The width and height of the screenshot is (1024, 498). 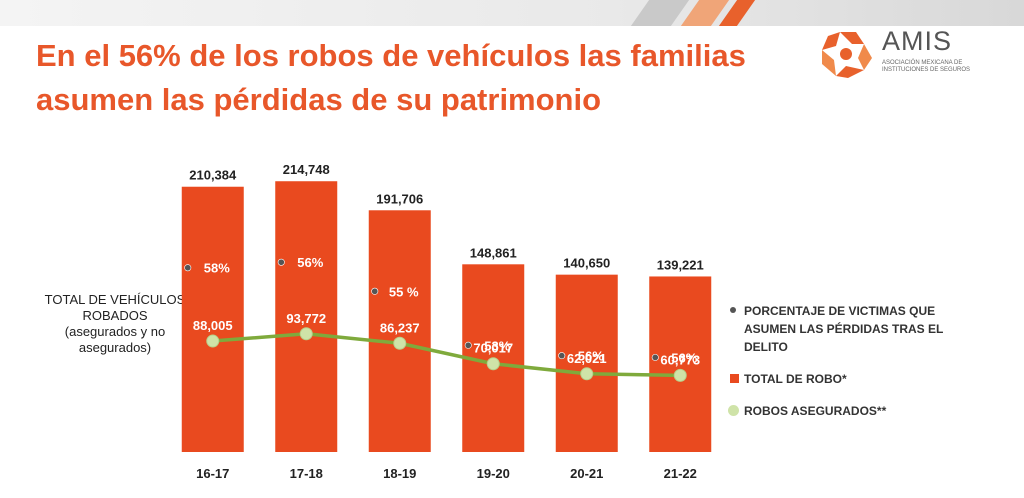 What do you see at coordinates (684, 357) in the screenshot?
I see `pct-label-21-22: 56%` at bounding box center [684, 357].